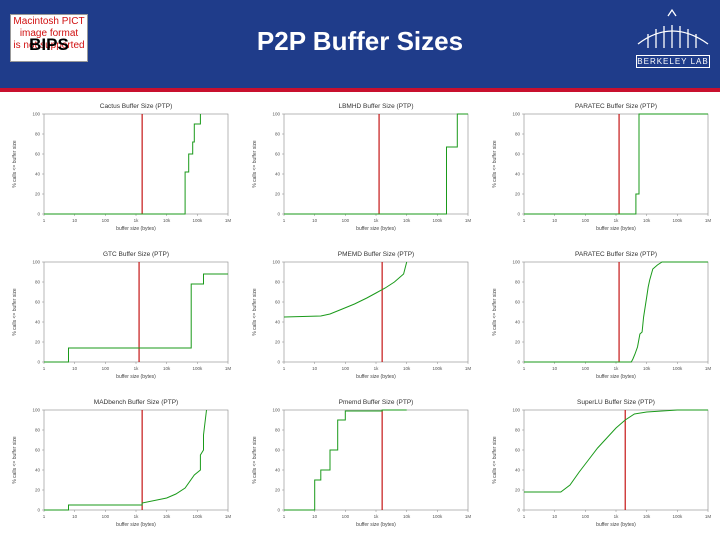  What do you see at coordinates (49, 33) in the screenshot?
I see `pict-line-2: image format` at bounding box center [49, 33].